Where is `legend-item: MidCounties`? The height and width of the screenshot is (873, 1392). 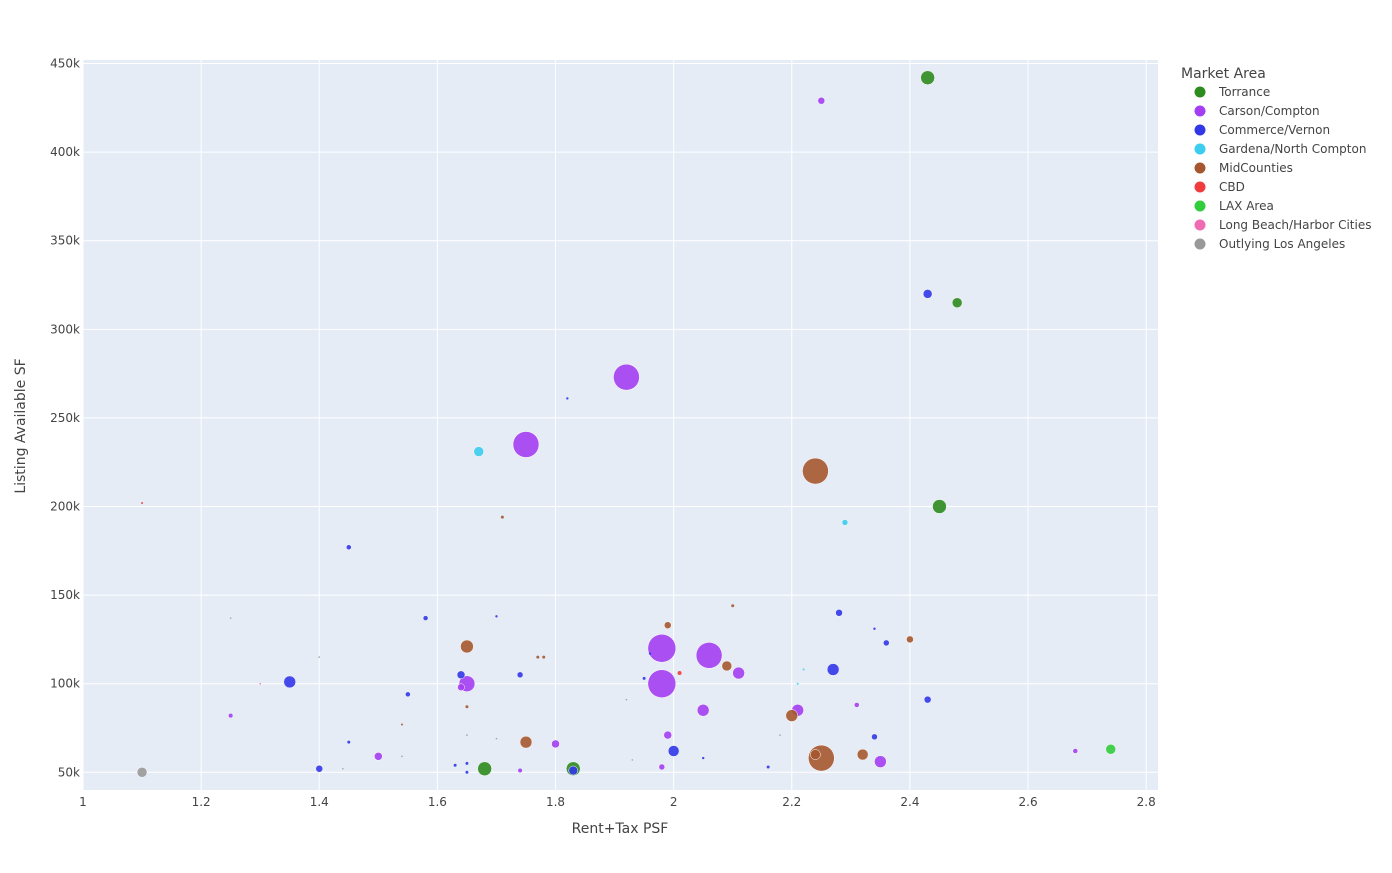 legend-item: MidCounties is located at coordinates (1243, 168).